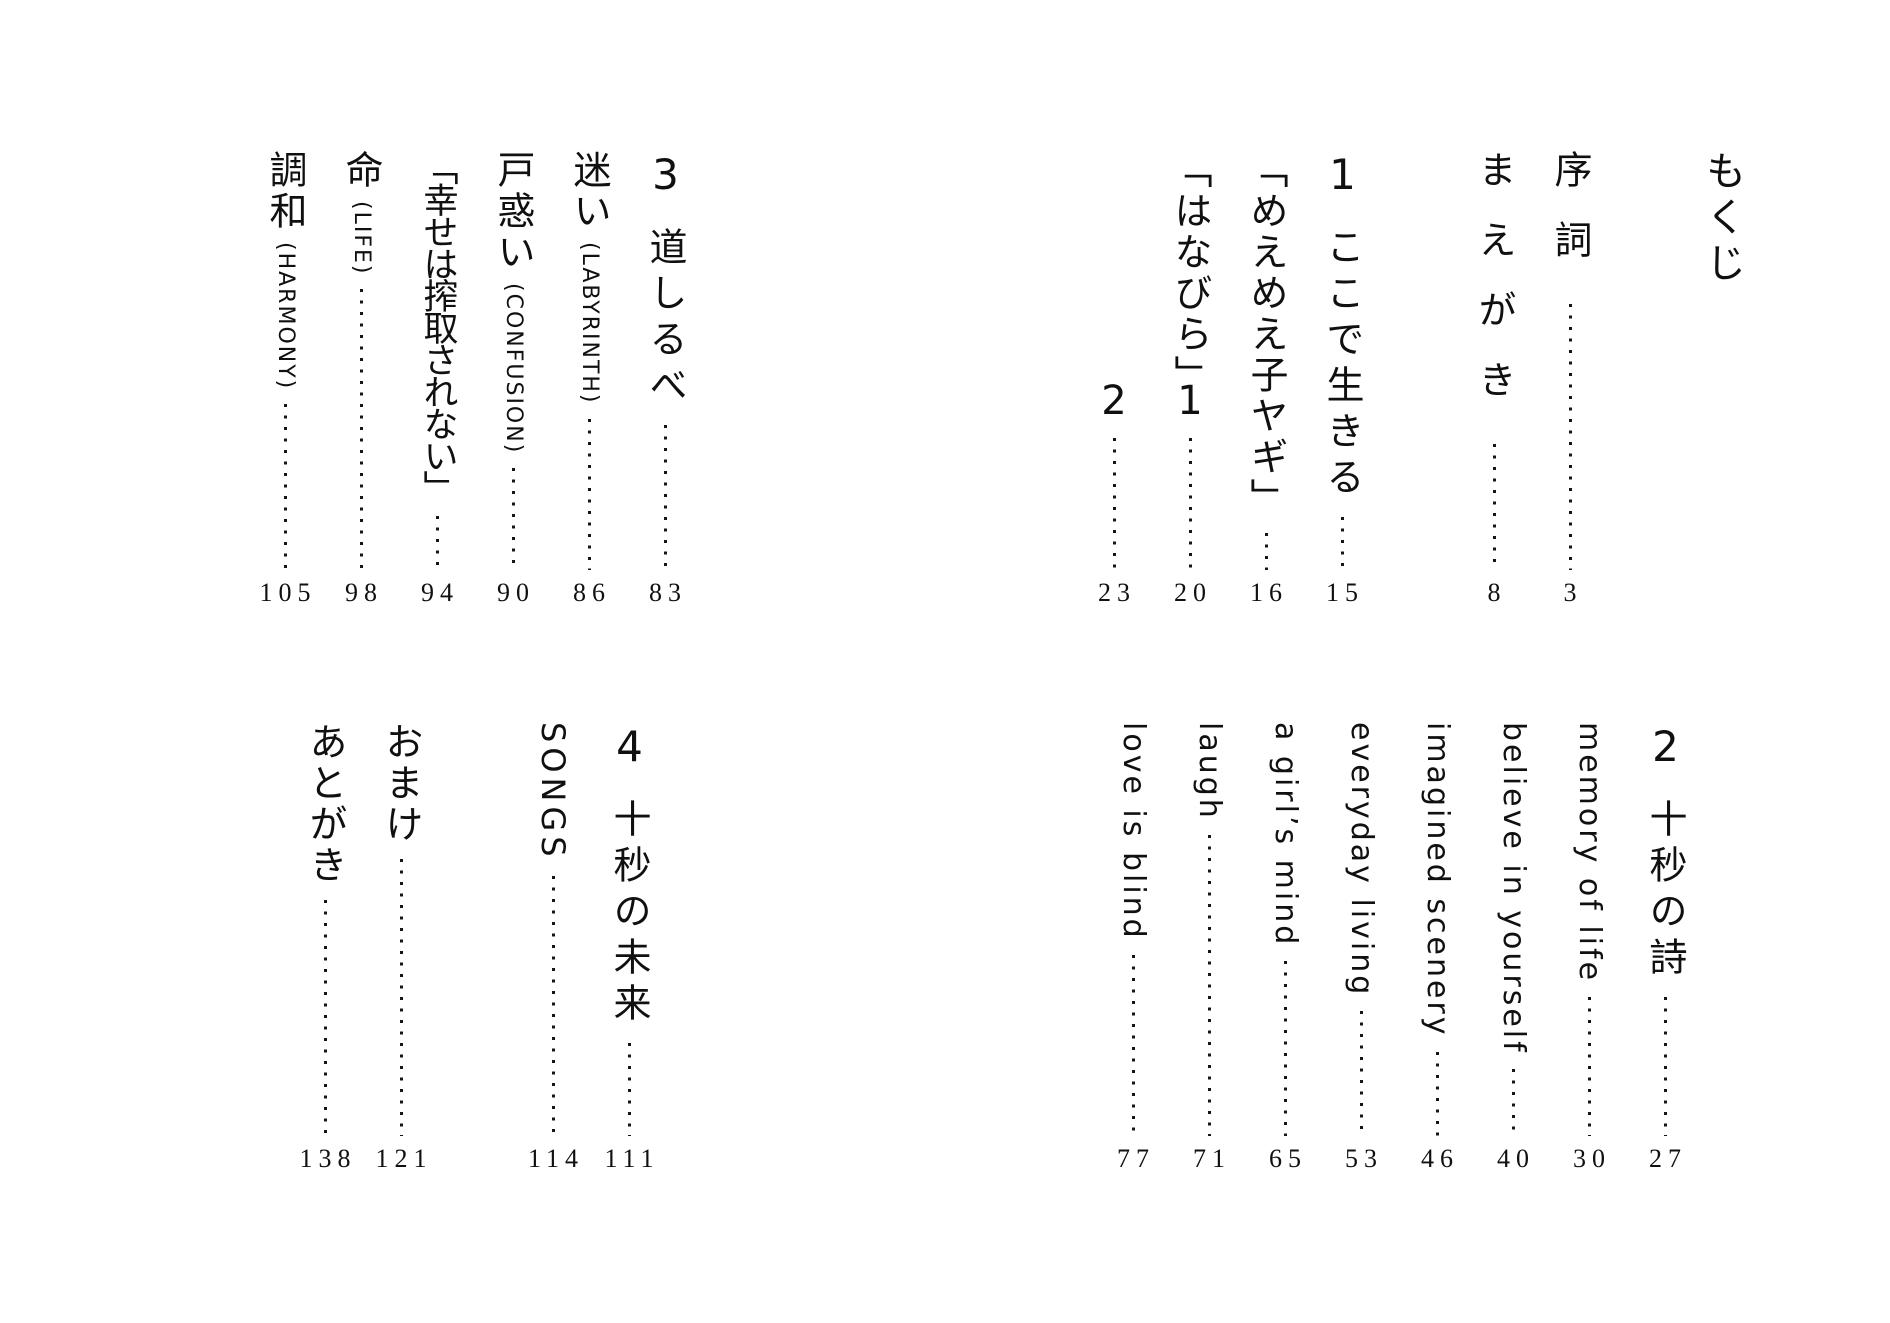 Image resolution: width=1890 pixels, height=1323 pixels. I want to click on entry-title: 「めえめえ子ヤギ」, so click(1266, 334).